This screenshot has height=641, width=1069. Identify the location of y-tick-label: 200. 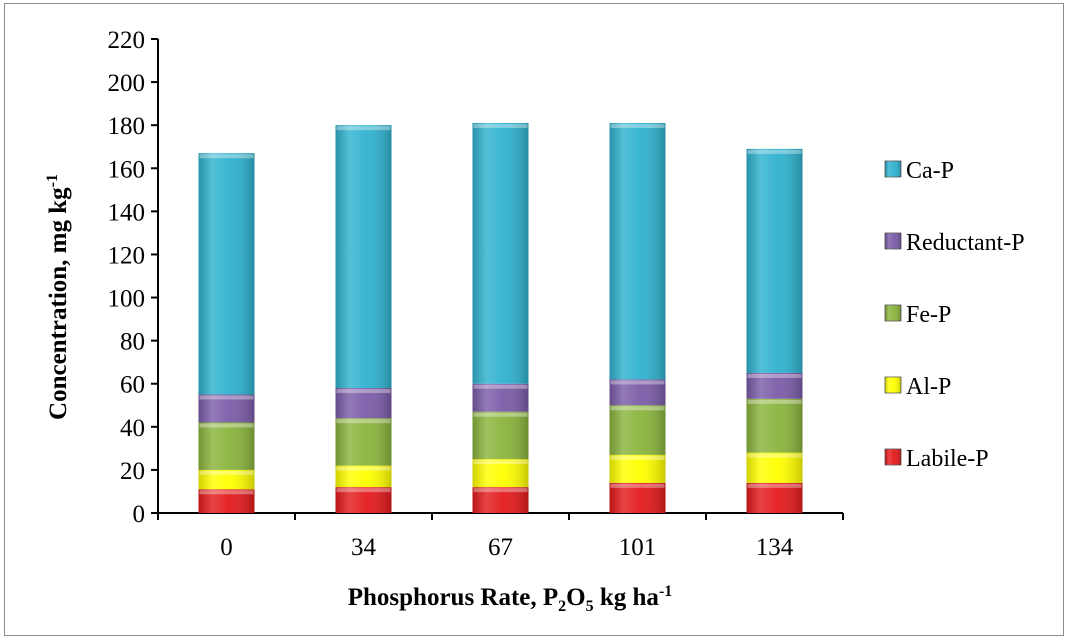
(127, 83).